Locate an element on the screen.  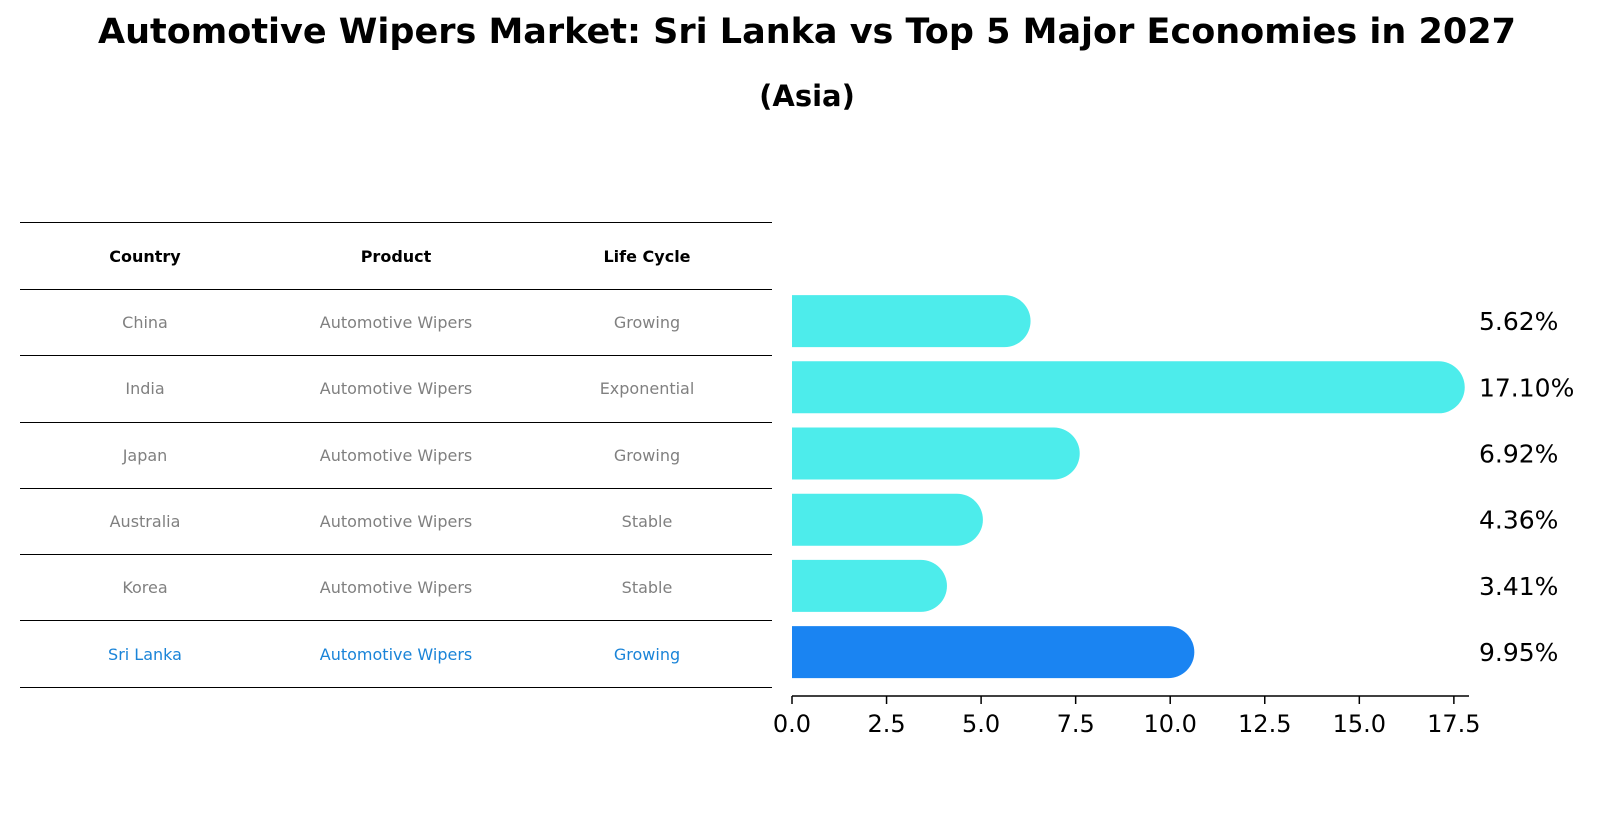
country-cell: Korea is located at coordinates (145, 588).